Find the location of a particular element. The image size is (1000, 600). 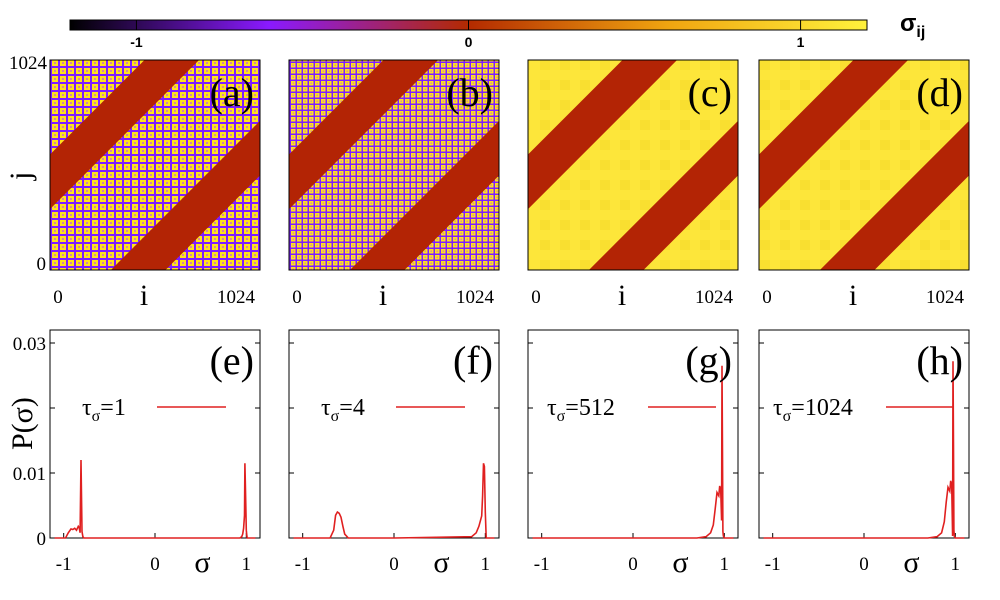

heatmap-panel-2: (b) 0 1024 i is located at coordinates (394, 185).